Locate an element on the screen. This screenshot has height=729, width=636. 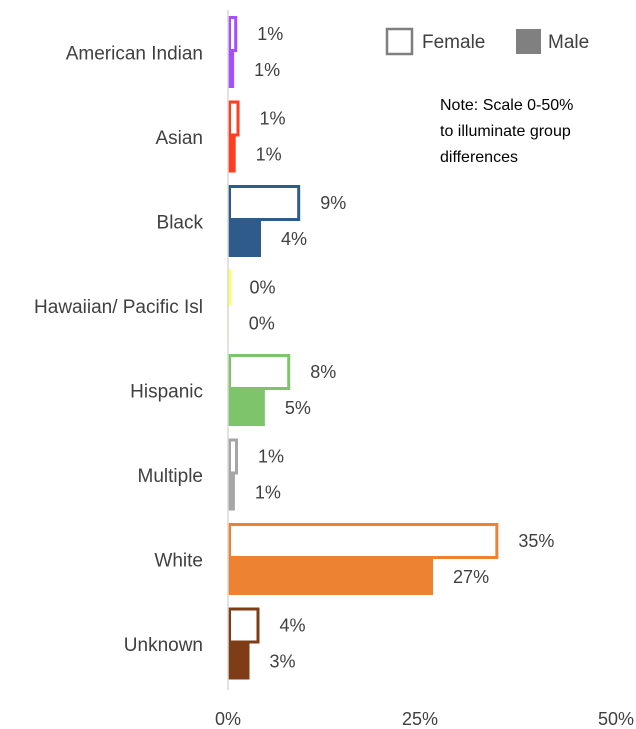
bar-male-white is located at coordinates (331, 577).